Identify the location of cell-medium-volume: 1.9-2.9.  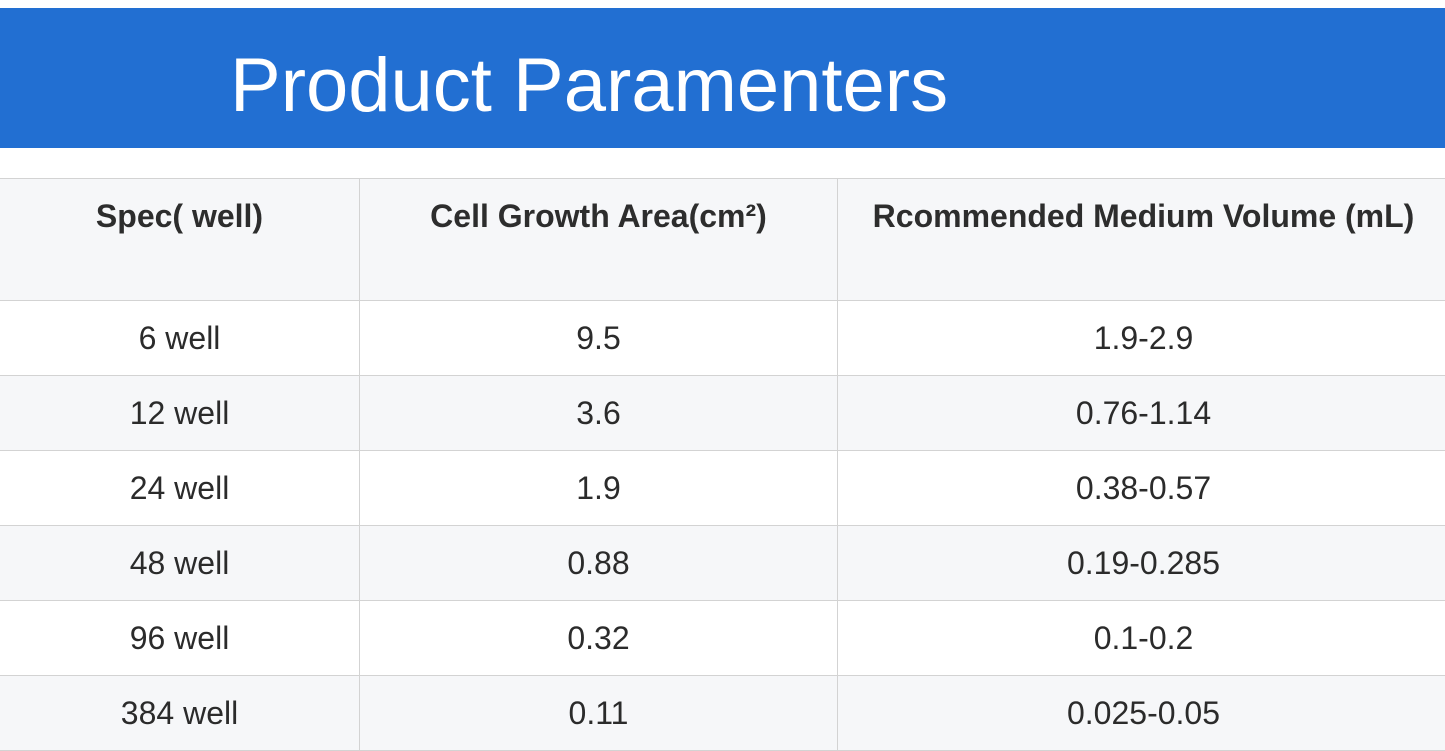
(1141, 338).